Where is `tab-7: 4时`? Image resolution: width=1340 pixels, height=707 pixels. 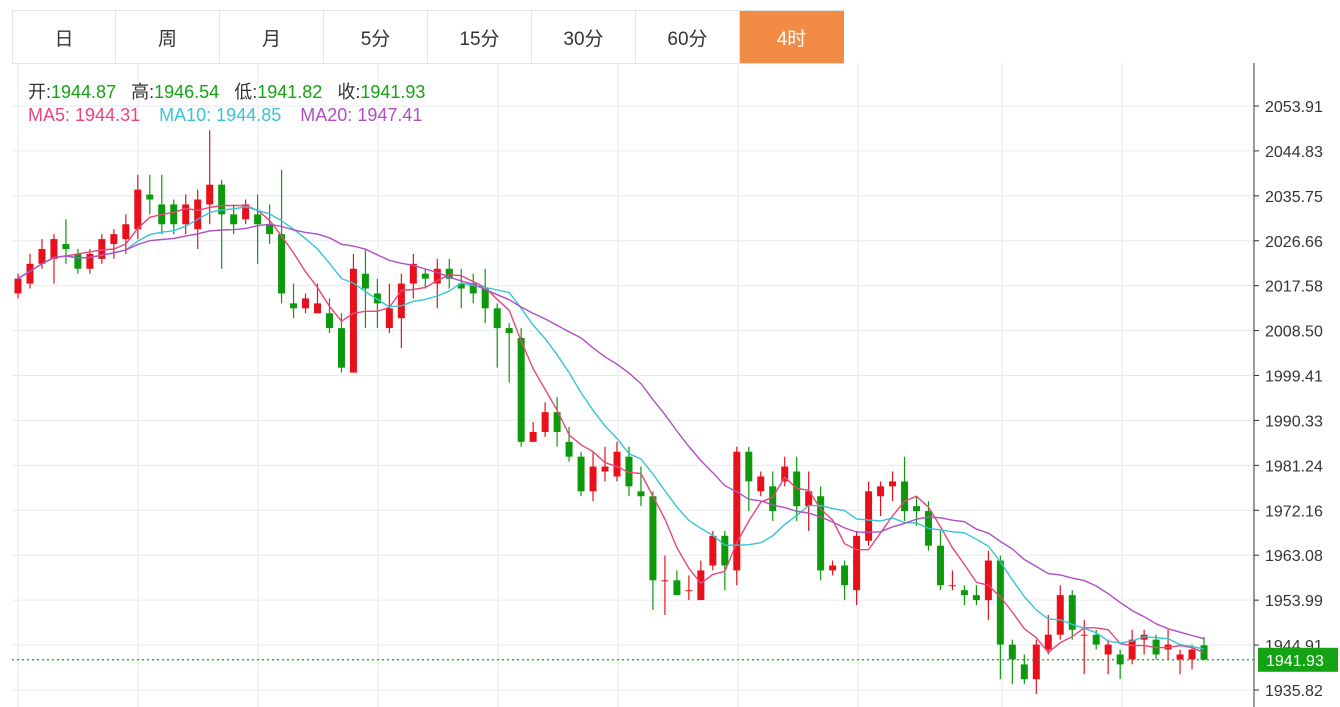 tab-7: 4时 is located at coordinates (792, 37).